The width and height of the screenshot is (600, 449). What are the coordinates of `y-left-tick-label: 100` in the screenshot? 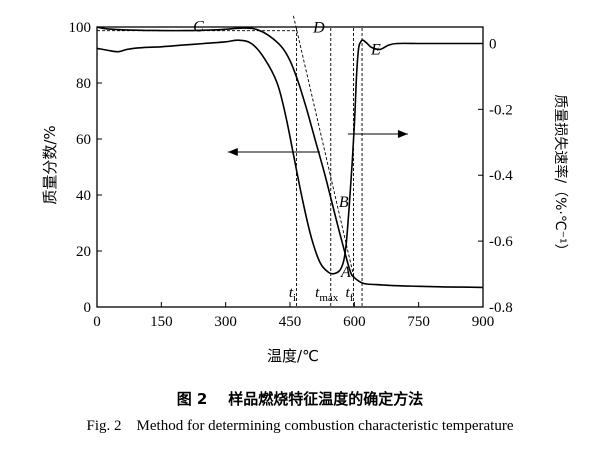 It's located at (80, 28).